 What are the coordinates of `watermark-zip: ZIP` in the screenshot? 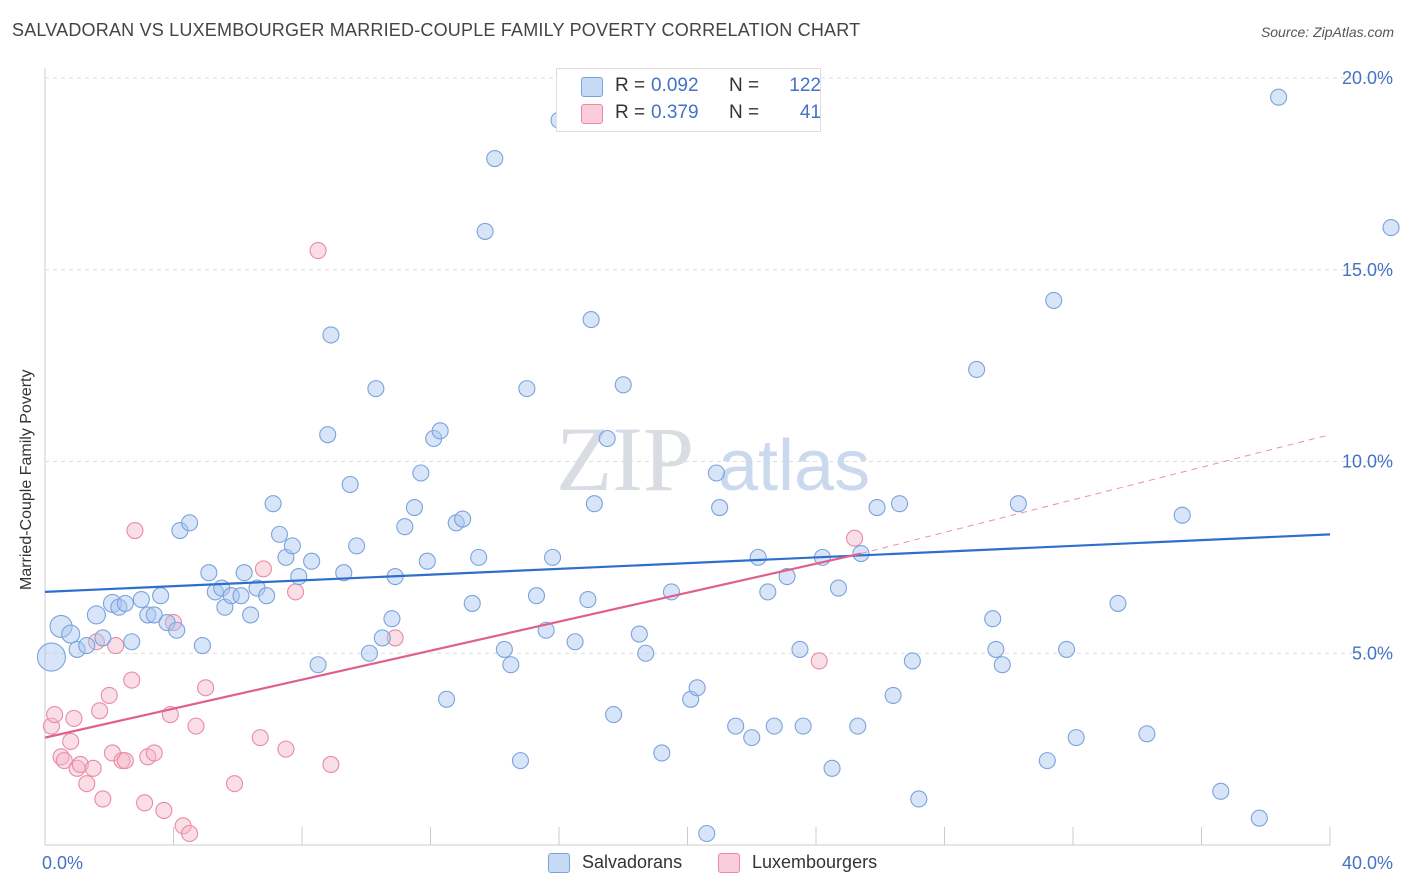 It's located at (625, 459).